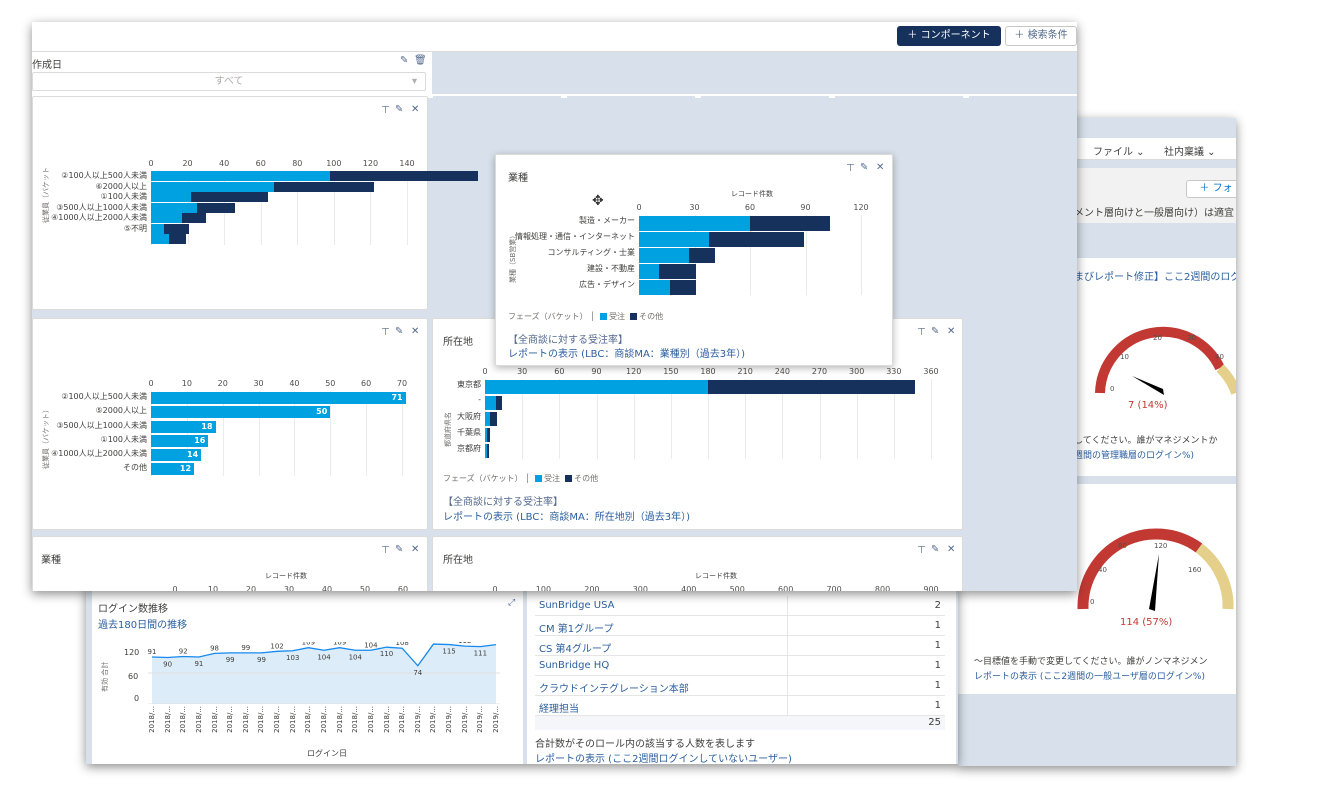  I want to click on gauge-1-red-arc, so click(1160, 360).